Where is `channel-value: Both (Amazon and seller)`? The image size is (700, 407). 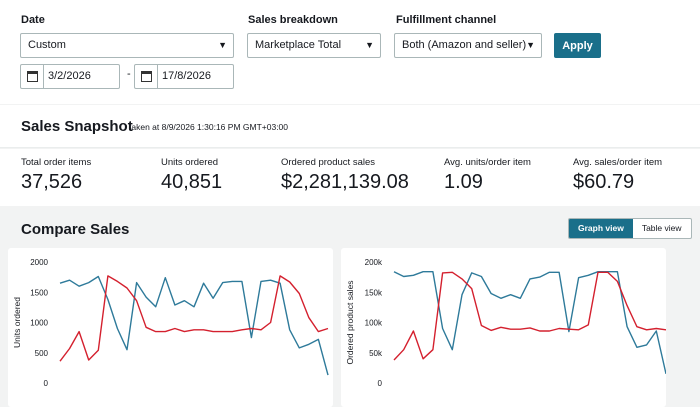
channel-value: Both (Amazon and seller) is located at coordinates (464, 45).